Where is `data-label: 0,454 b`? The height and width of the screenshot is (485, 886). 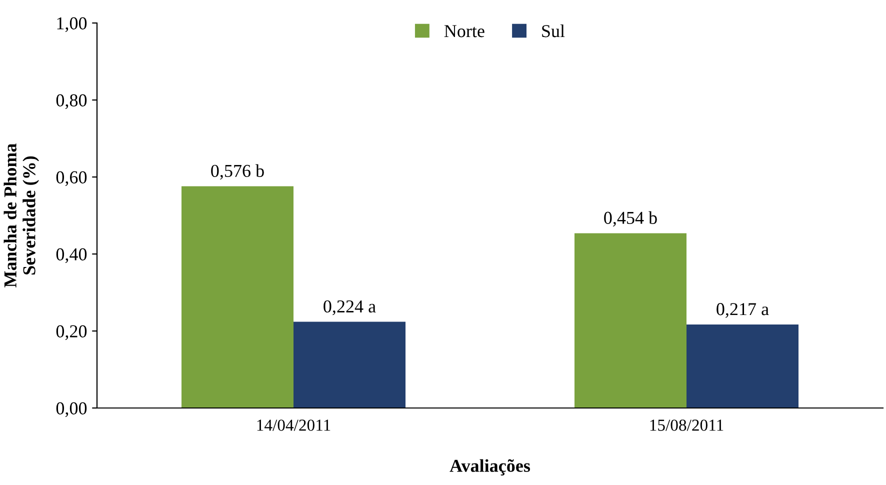 data-label: 0,454 b is located at coordinates (630, 219).